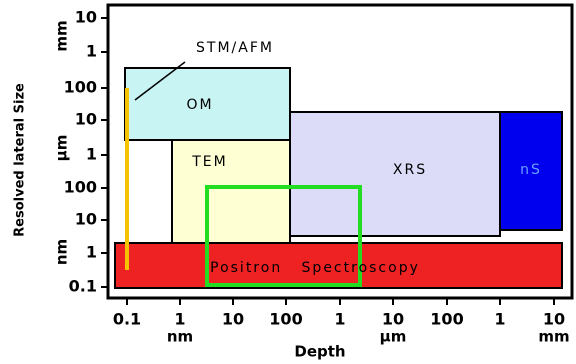  What do you see at coordinates (62, 252) in the screenshot?
I see `y-unit: nm` at bounding box center [62, 252].